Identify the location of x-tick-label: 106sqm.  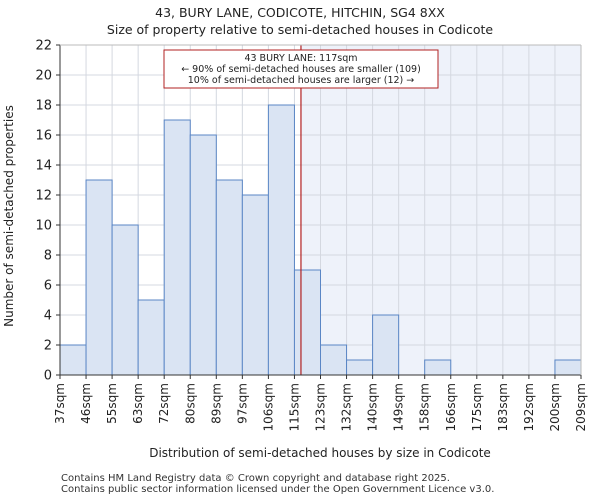
(268, 407).